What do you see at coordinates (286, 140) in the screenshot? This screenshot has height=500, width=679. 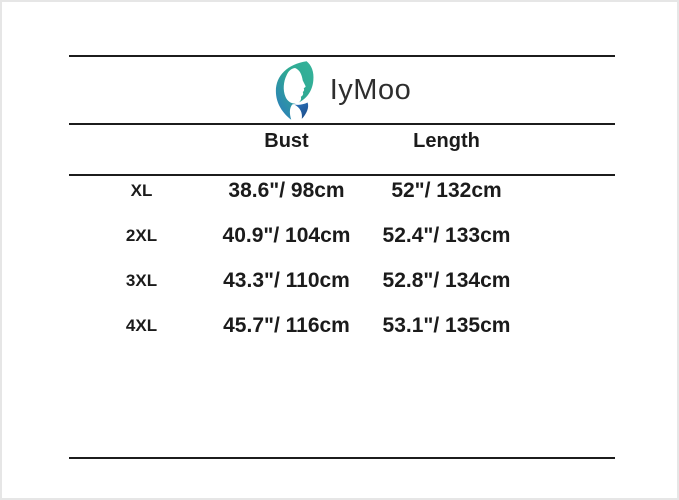 I see `header-bust: Bust` at bounding box center [286, 140].